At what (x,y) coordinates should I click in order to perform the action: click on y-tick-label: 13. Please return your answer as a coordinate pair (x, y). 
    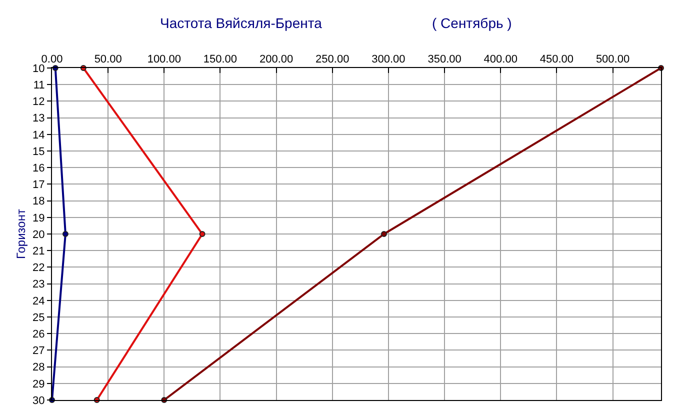
    Looking at the image, I should click on (38, 118).